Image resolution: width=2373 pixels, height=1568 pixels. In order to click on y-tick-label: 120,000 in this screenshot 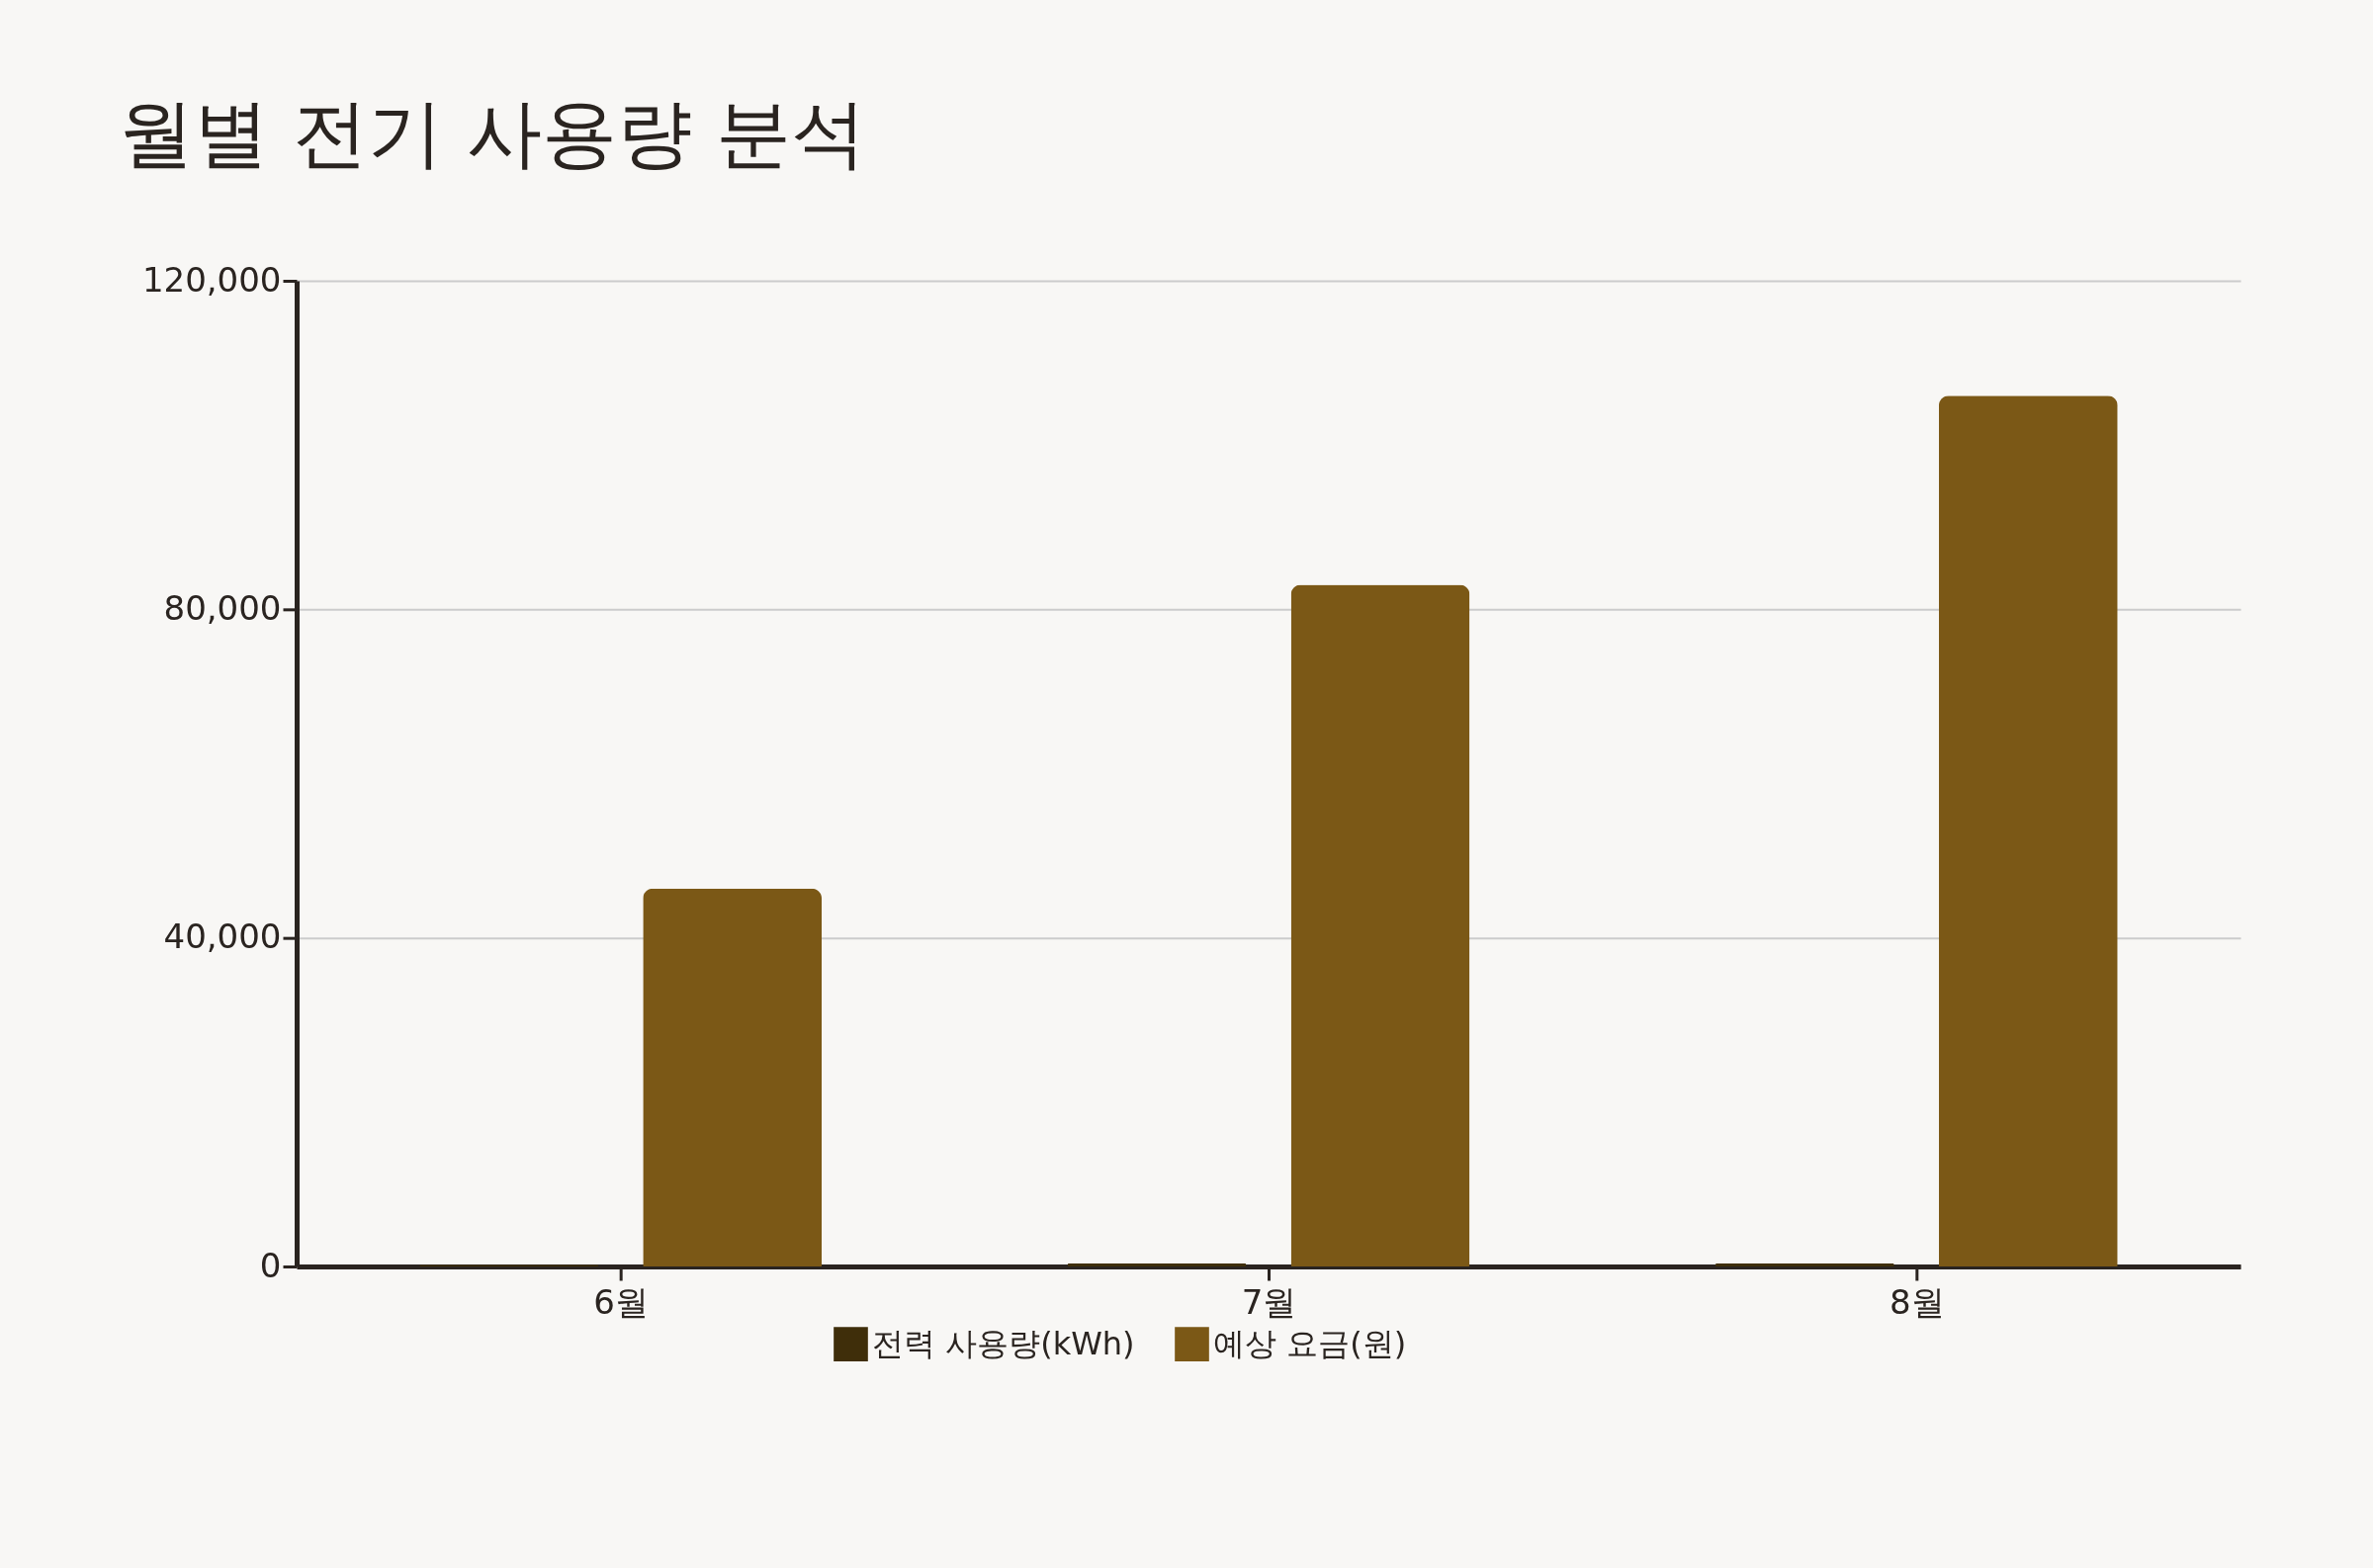, I will do `click(211, 279)`.